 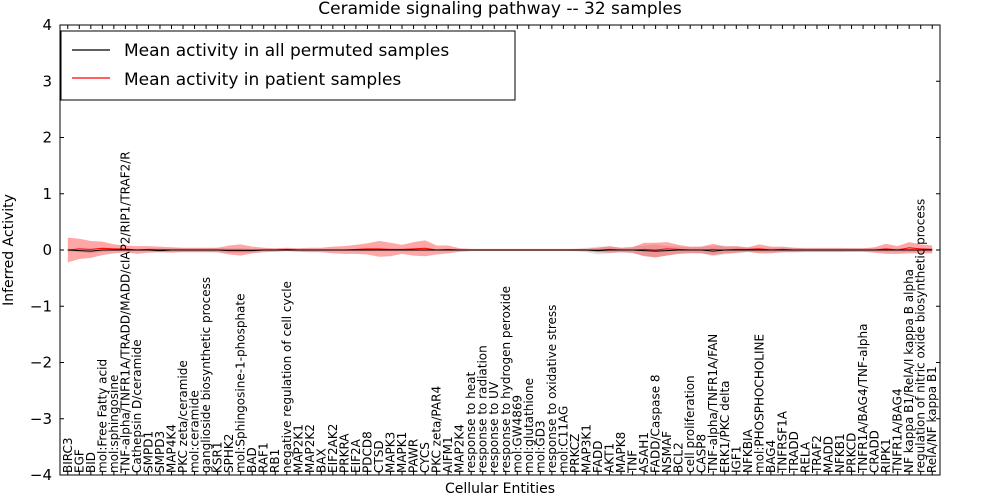 I want to click on x-tick-label: PKC zeta/ceramide, so click(x=183, y=416).